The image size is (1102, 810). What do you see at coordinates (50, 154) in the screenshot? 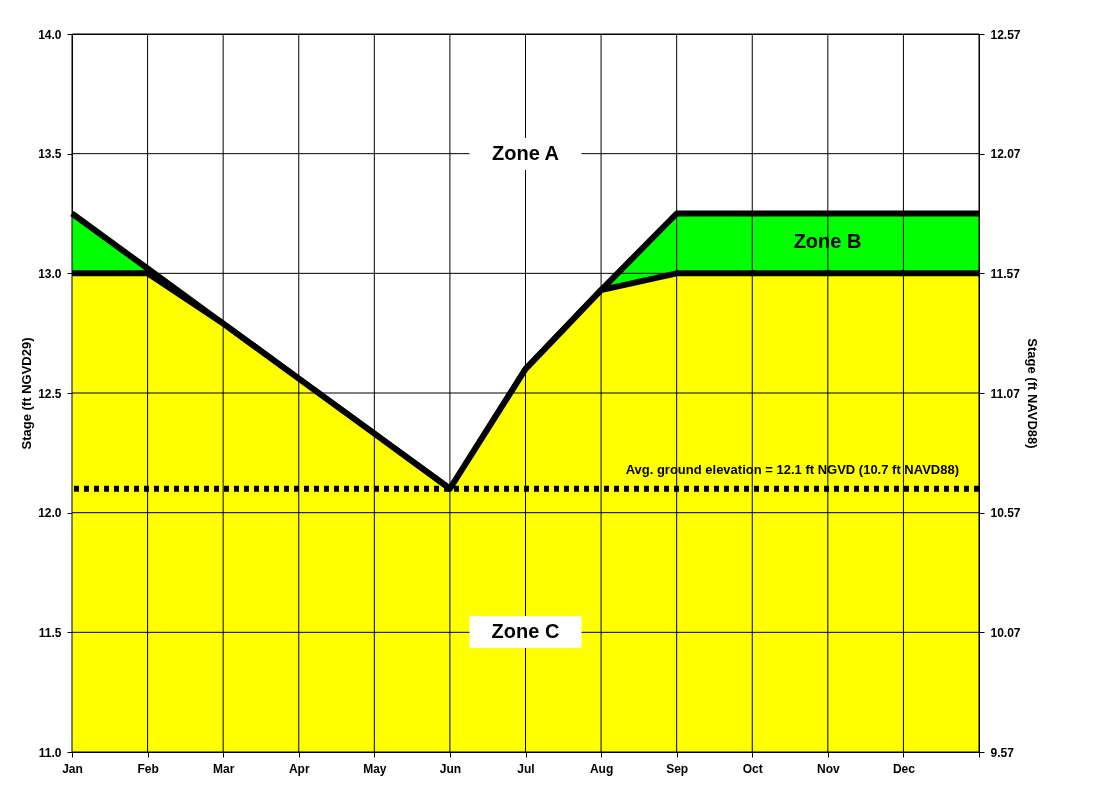
I see `y-tick-label: 13.5` at bounding box center [50, 154].